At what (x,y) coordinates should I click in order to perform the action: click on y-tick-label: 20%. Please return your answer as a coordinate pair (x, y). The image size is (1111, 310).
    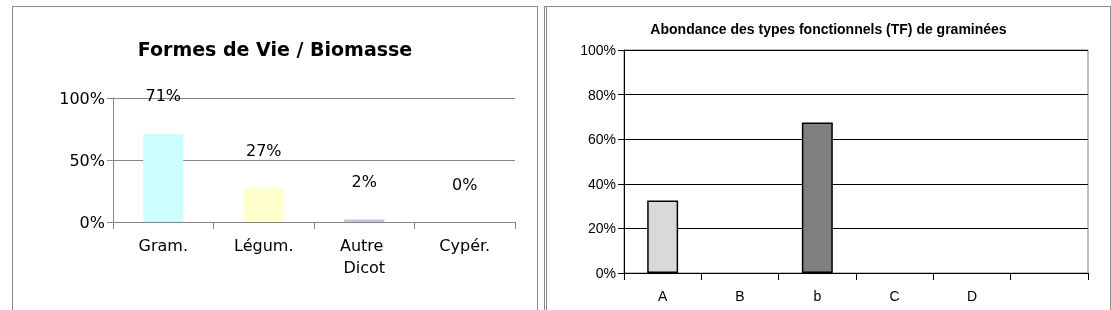
    Looking at the image, I should click on (601, 228).